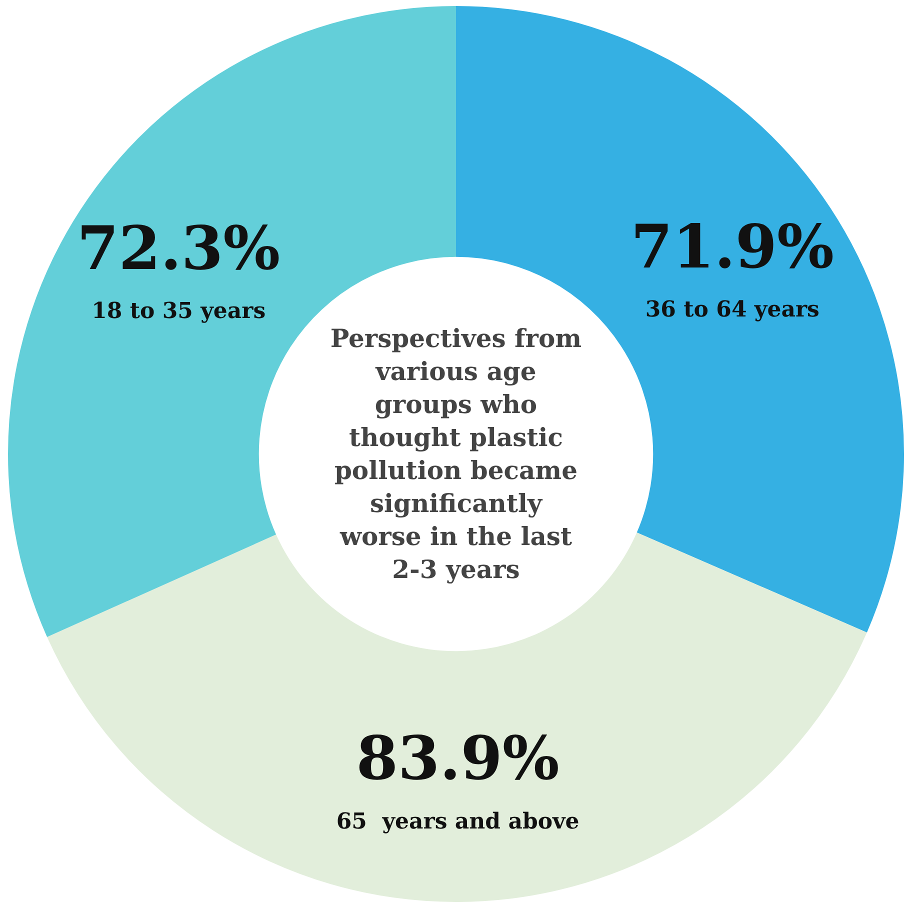  I want to click on data-label: 83.9%, so click(458, 759).